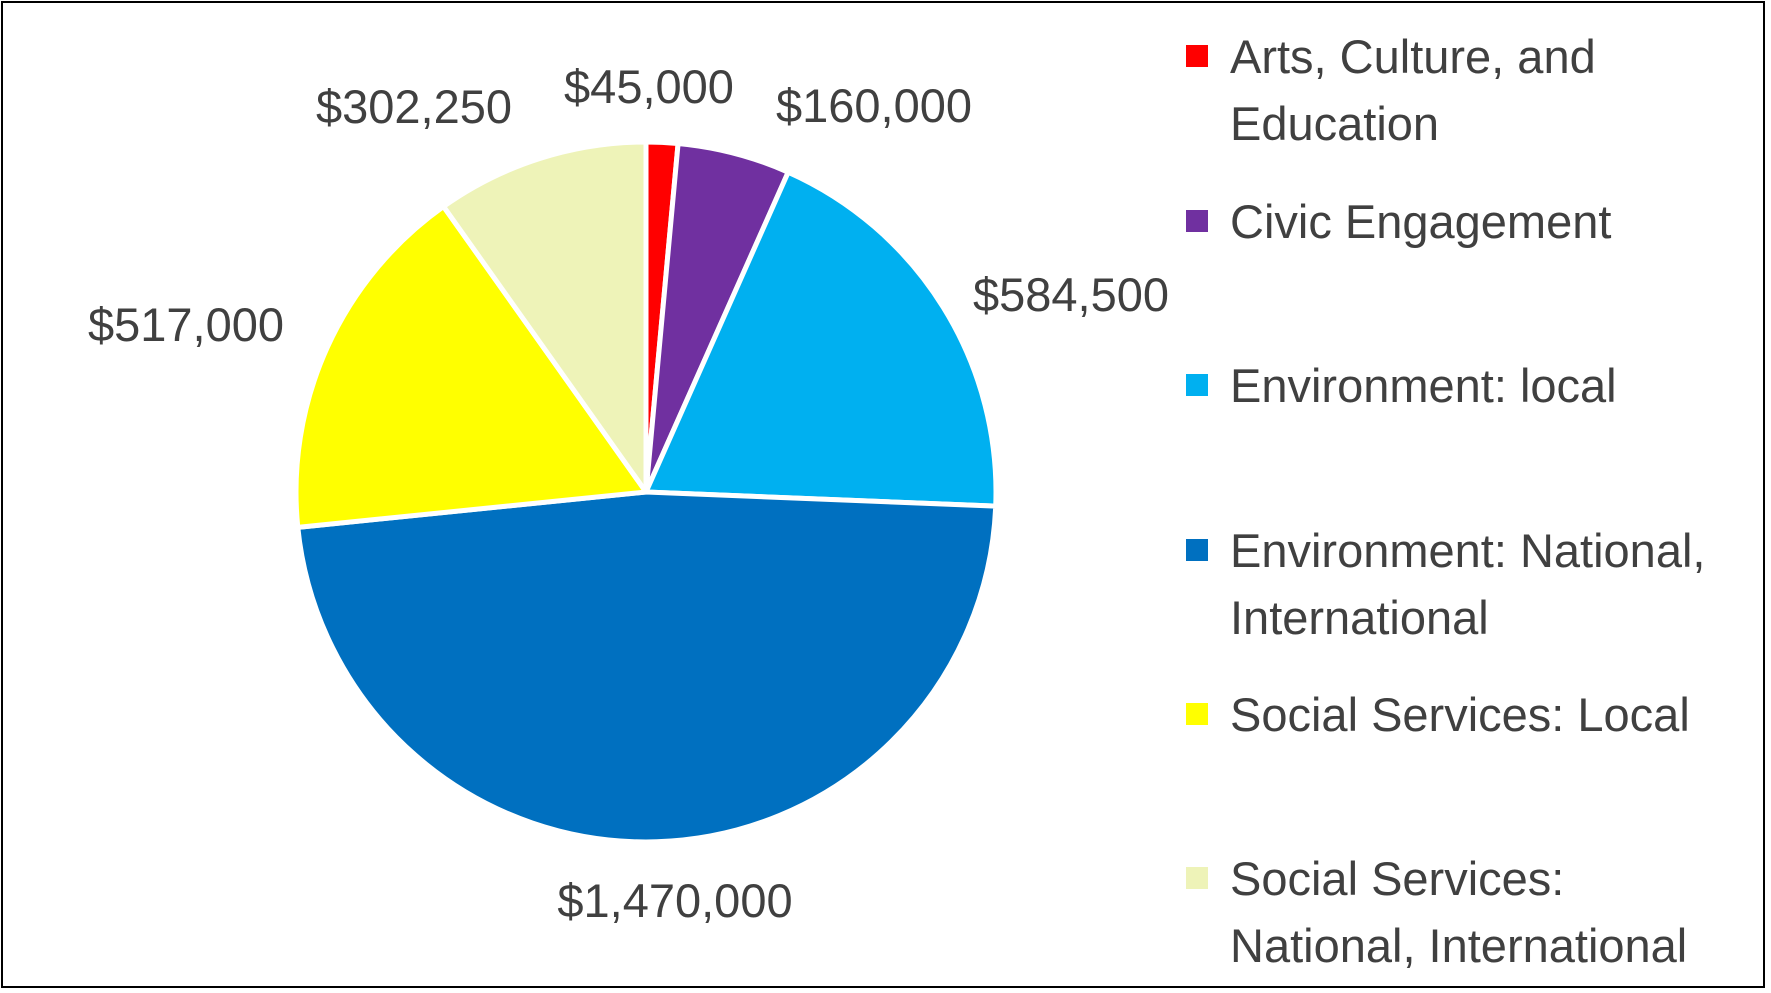 The image size is (1771, 993). I want to click on data-label-social-national: $302,250, so click(414, 106).